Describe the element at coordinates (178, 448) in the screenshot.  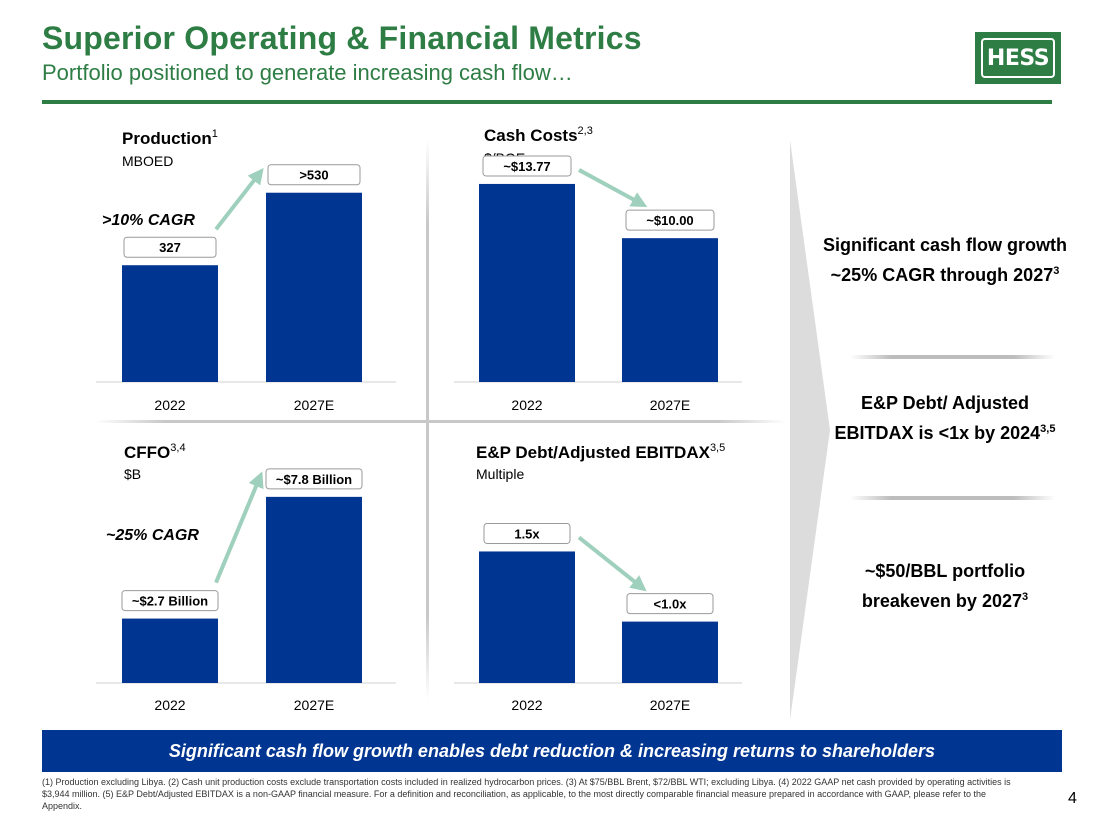
I see `cffo-title-footnote: 3,4` at that location.